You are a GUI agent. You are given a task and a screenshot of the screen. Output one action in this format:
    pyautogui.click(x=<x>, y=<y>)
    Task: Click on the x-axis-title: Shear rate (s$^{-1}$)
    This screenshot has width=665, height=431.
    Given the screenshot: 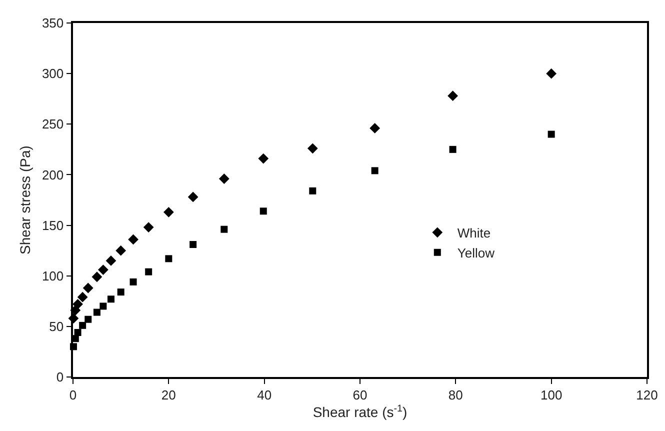 What is the action you would take?
    pyautogui.click(x=360, y=411)
    